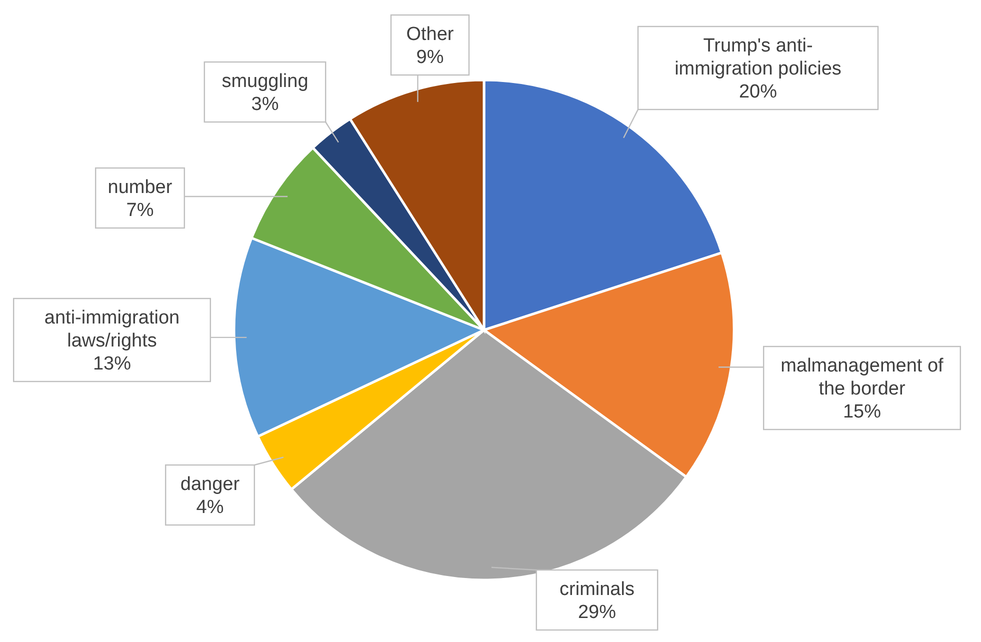 Image resolution: width=981 pixels, height=642 pixels. What do you see at coordinates (140, 210) in the screenshot?
I see `data-label: 7%` at bounding box center [140, 210].